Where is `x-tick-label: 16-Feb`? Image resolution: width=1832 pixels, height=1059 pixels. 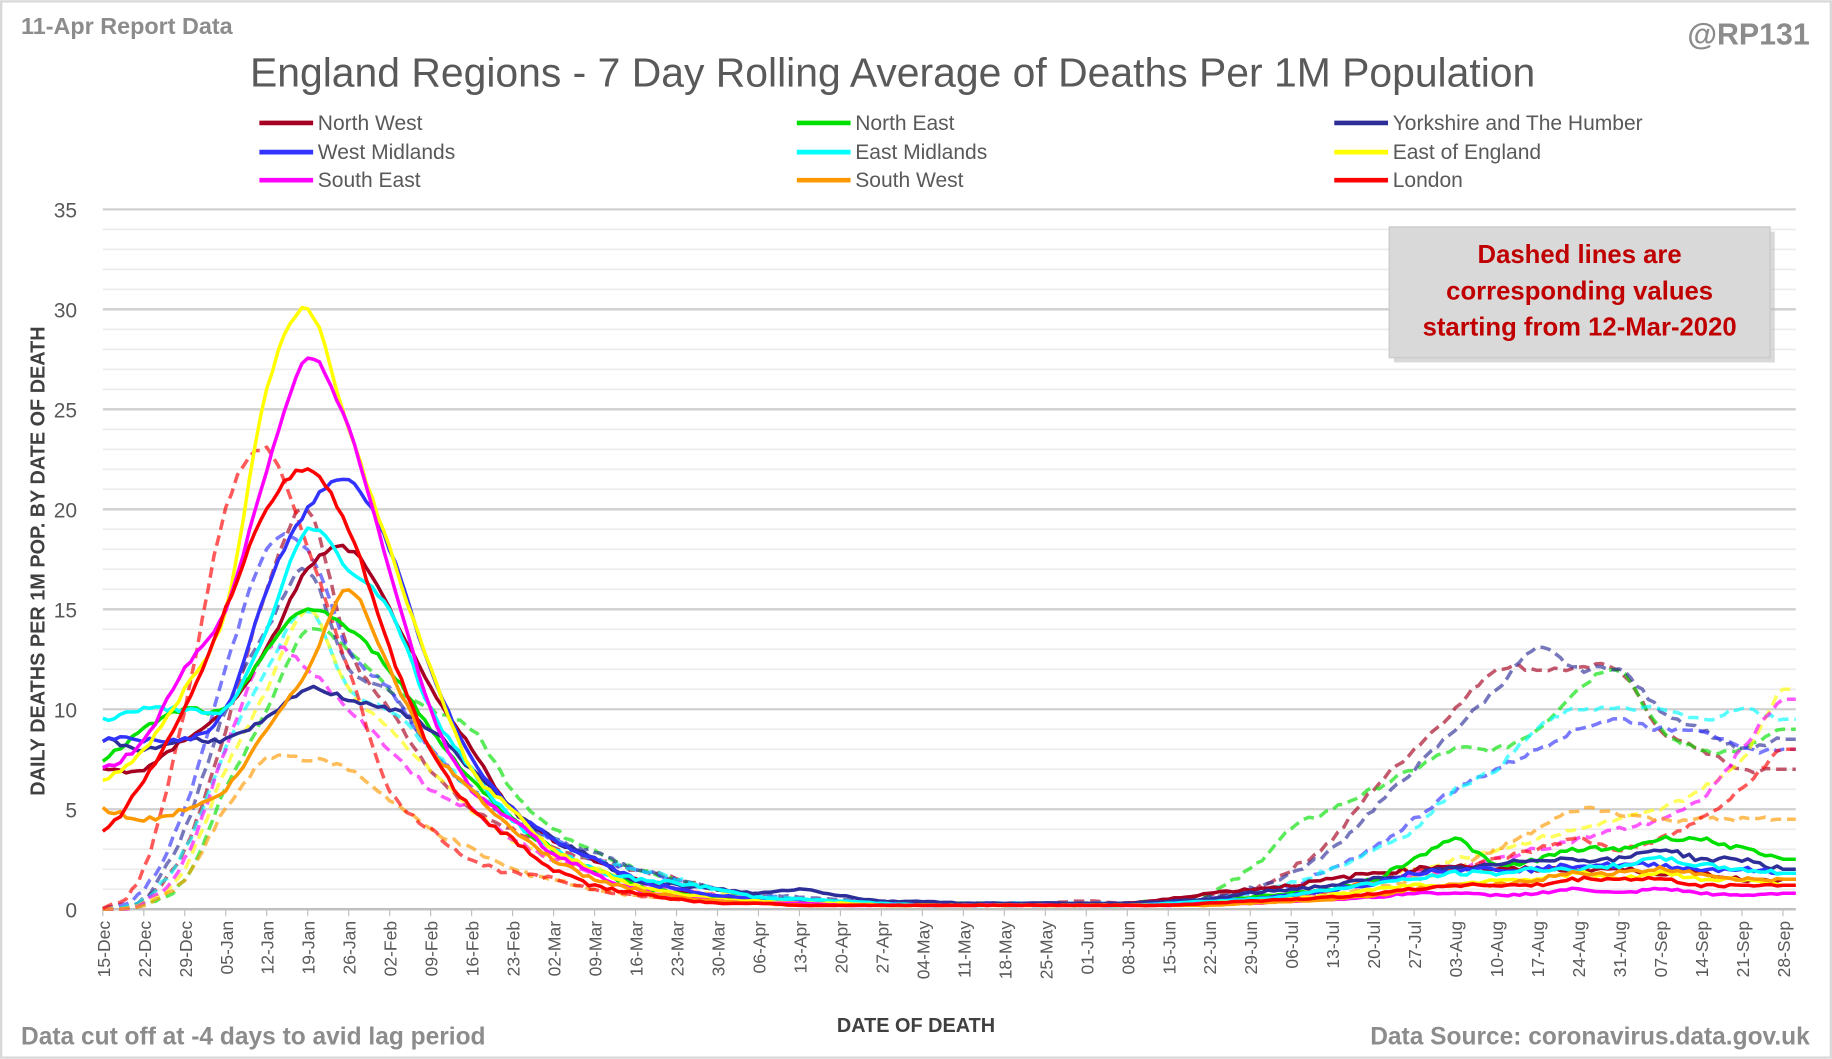
x-tick-label: 16-Feb is located at coordinates (473, 949).